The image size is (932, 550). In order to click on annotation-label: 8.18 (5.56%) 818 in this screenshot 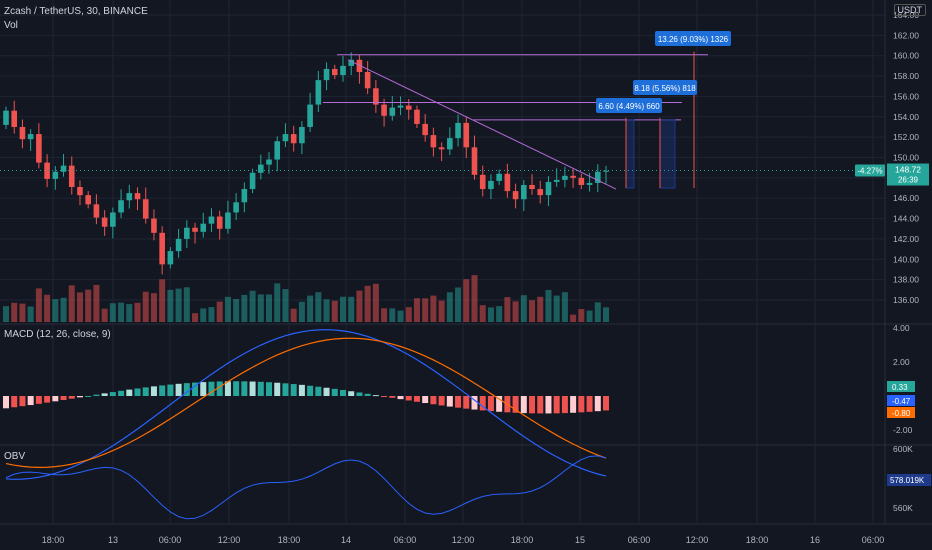, I will do `click(665, 88)`.